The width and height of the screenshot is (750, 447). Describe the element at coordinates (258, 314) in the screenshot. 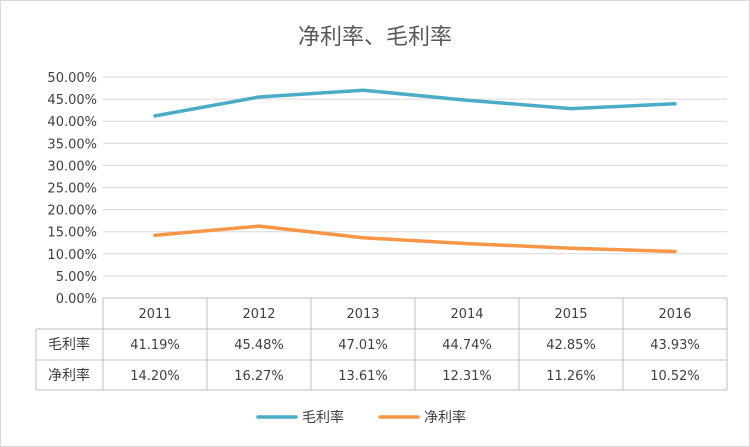

I see `x-tick-label: 2012` at that location.